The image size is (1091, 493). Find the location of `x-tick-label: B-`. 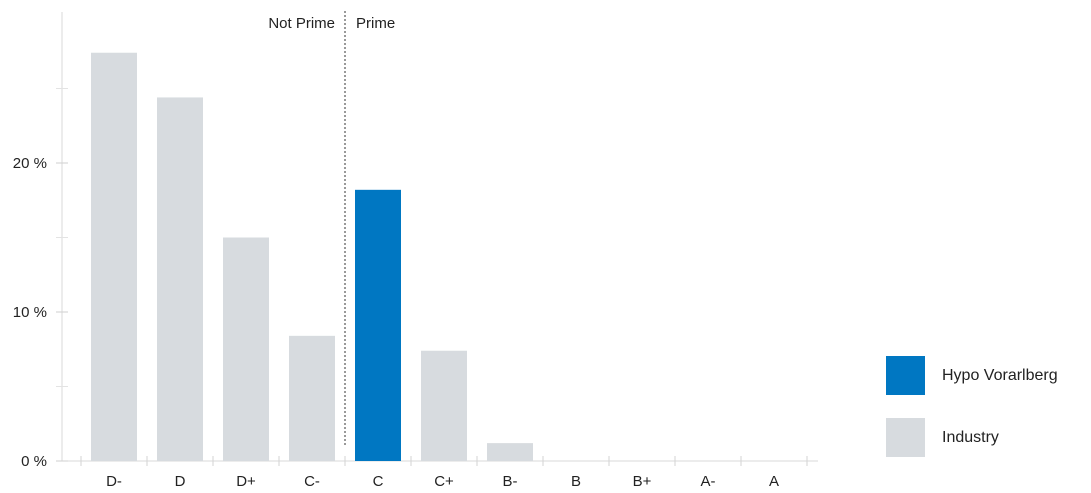

x-tick-label: B- is located at coordinates (510, 480).